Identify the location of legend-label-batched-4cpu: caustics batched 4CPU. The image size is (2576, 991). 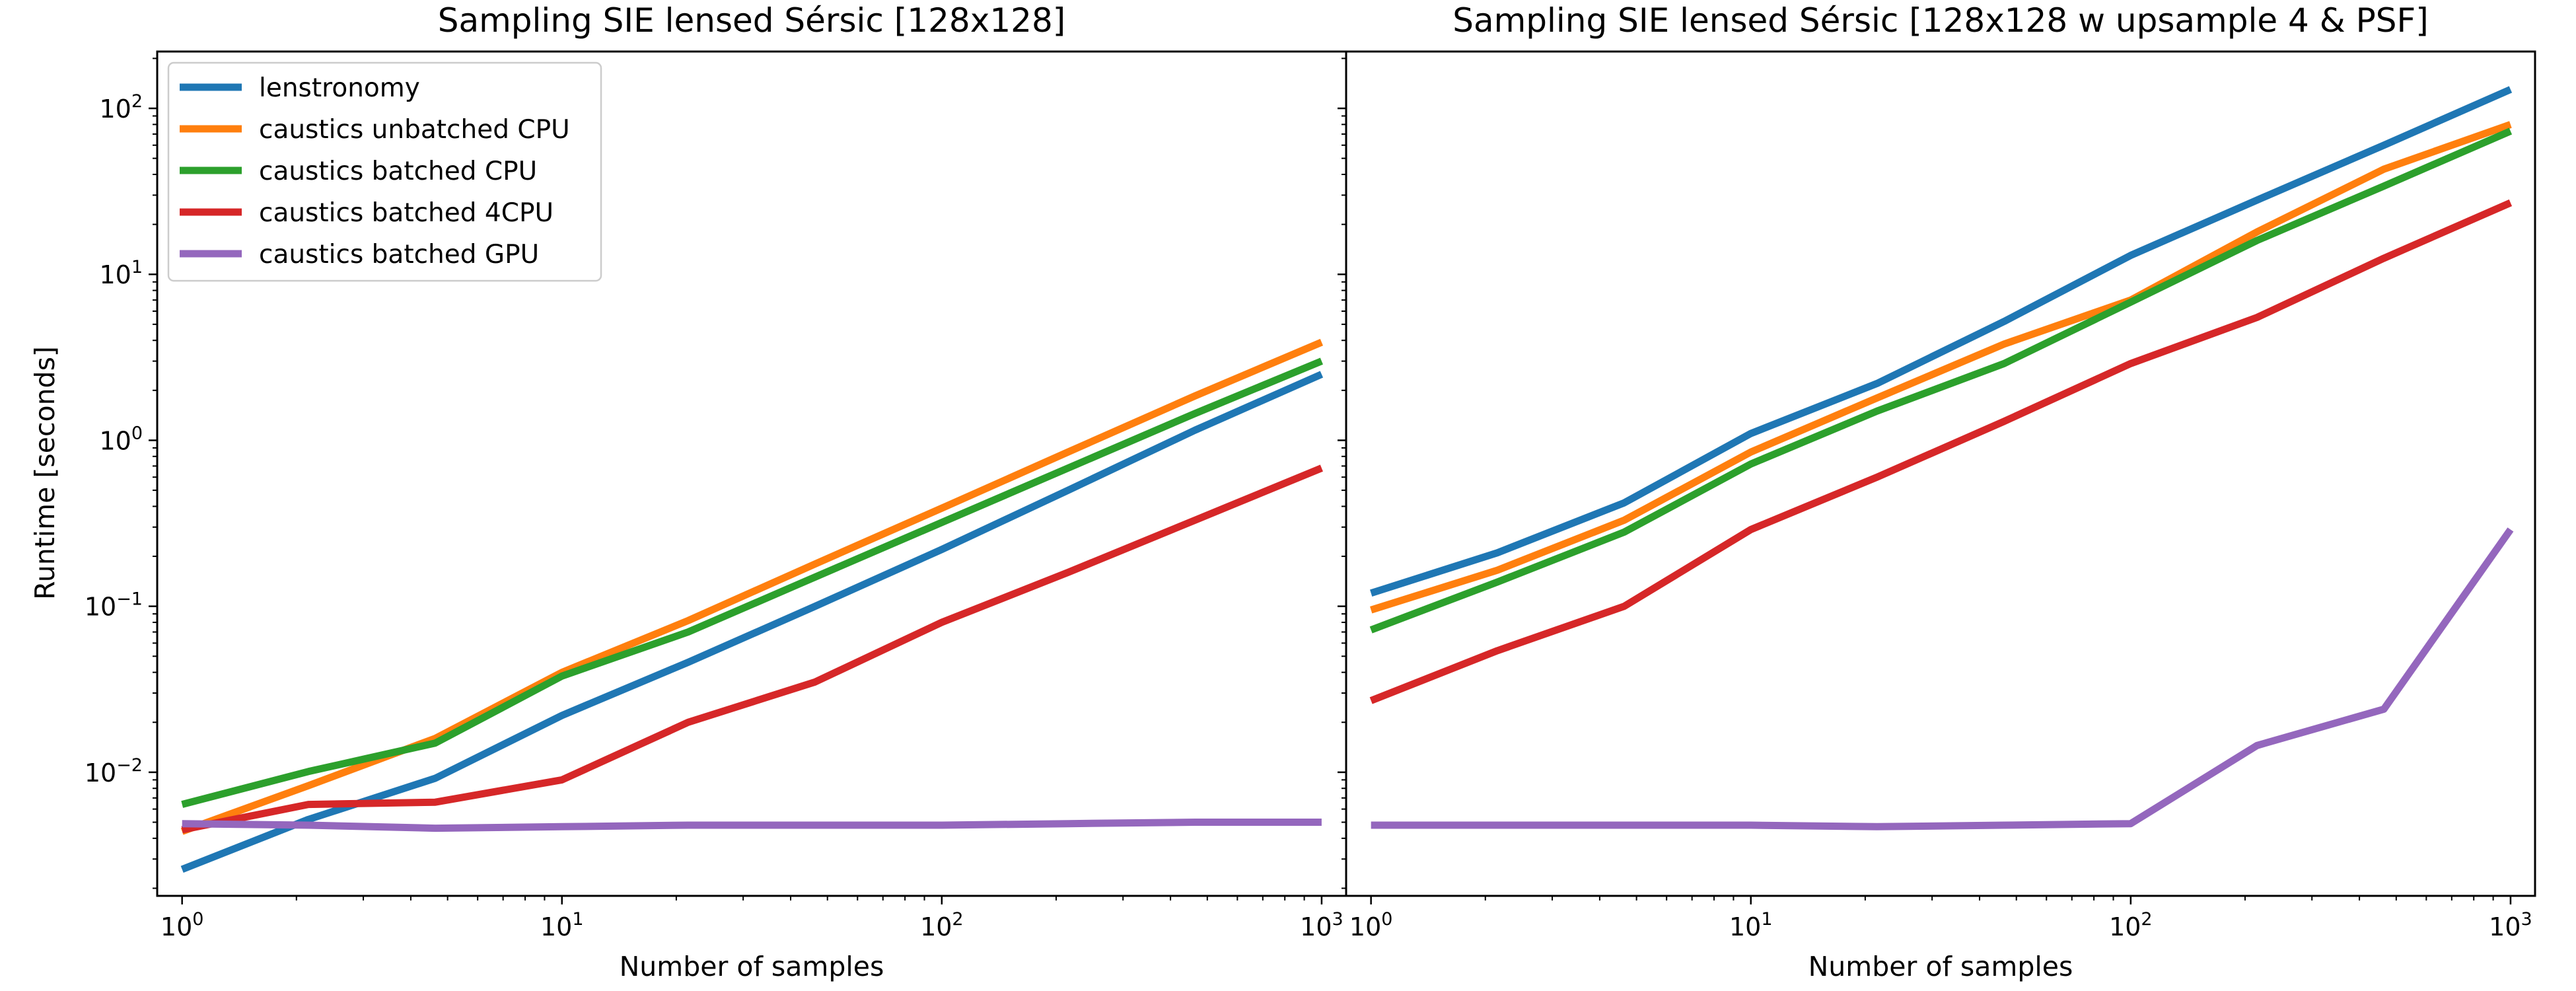
(406, 213).